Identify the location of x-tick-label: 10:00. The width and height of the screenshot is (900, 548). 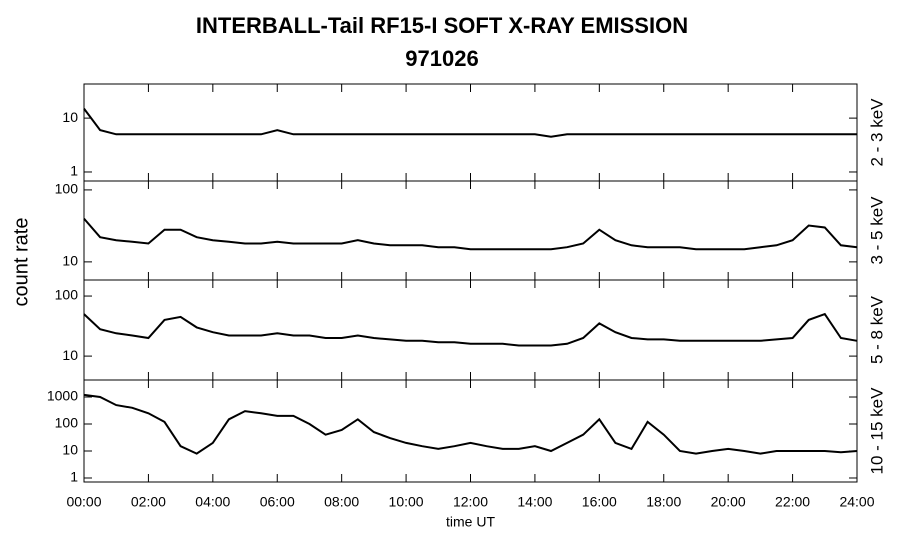
(406, 502).